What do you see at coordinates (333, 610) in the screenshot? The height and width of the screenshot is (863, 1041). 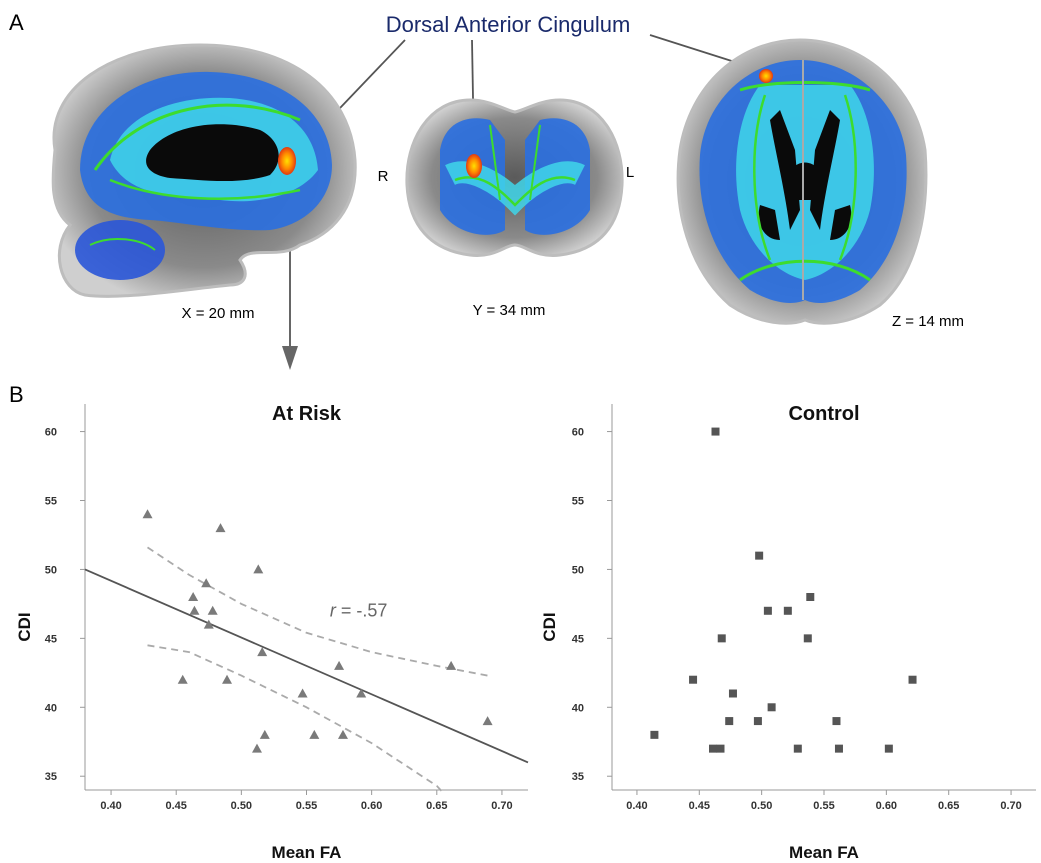 I see `correlation-symbol: r` at bounding box center [333, 610].